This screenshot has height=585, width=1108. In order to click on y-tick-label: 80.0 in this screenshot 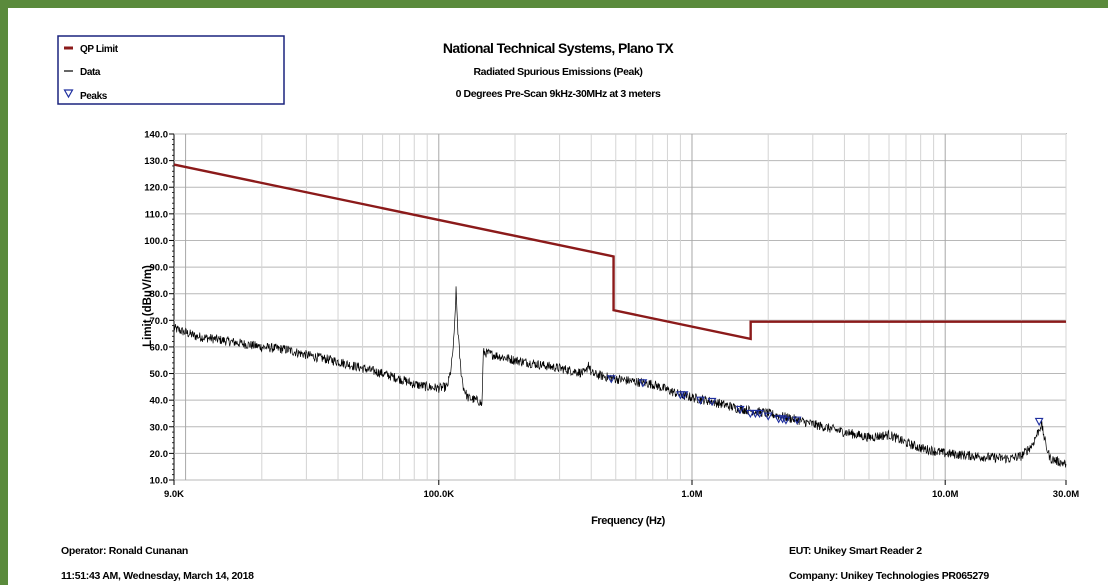, I will do `click(159, 294)`.